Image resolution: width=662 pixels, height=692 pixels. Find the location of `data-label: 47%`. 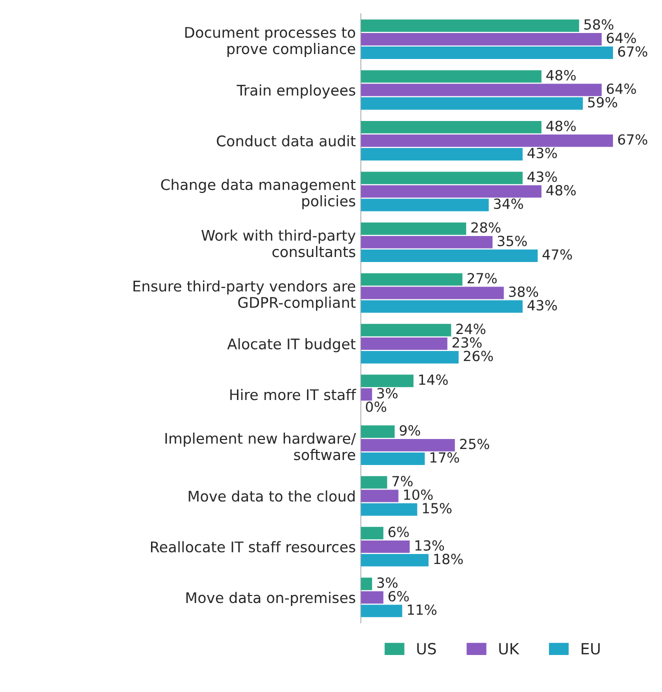

data-label: 47% is located at coordinates (557, 254).